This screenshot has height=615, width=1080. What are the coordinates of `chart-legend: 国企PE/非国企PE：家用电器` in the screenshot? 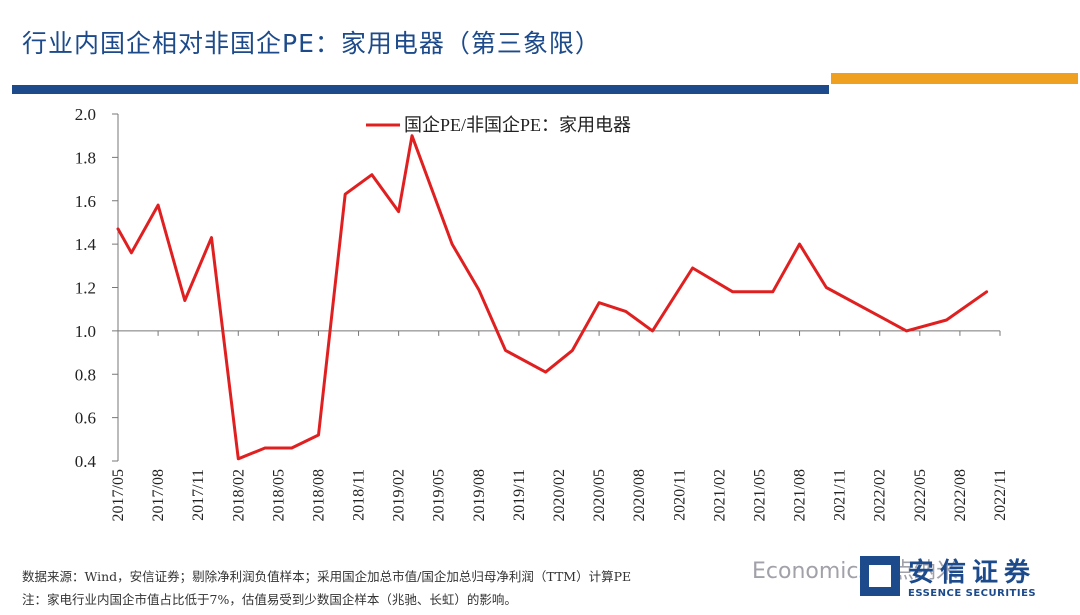 It's located at (498, 125).